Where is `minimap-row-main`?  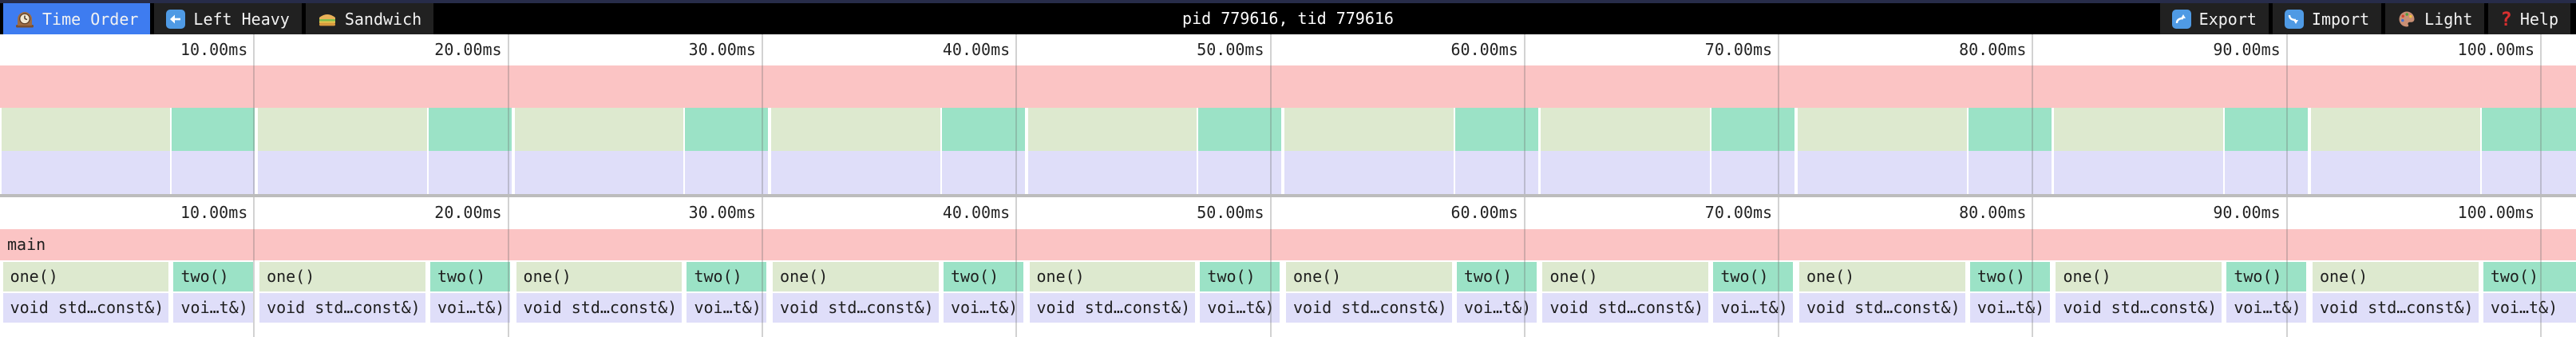
minimap-row-main is located at coordinates (1288, 86).